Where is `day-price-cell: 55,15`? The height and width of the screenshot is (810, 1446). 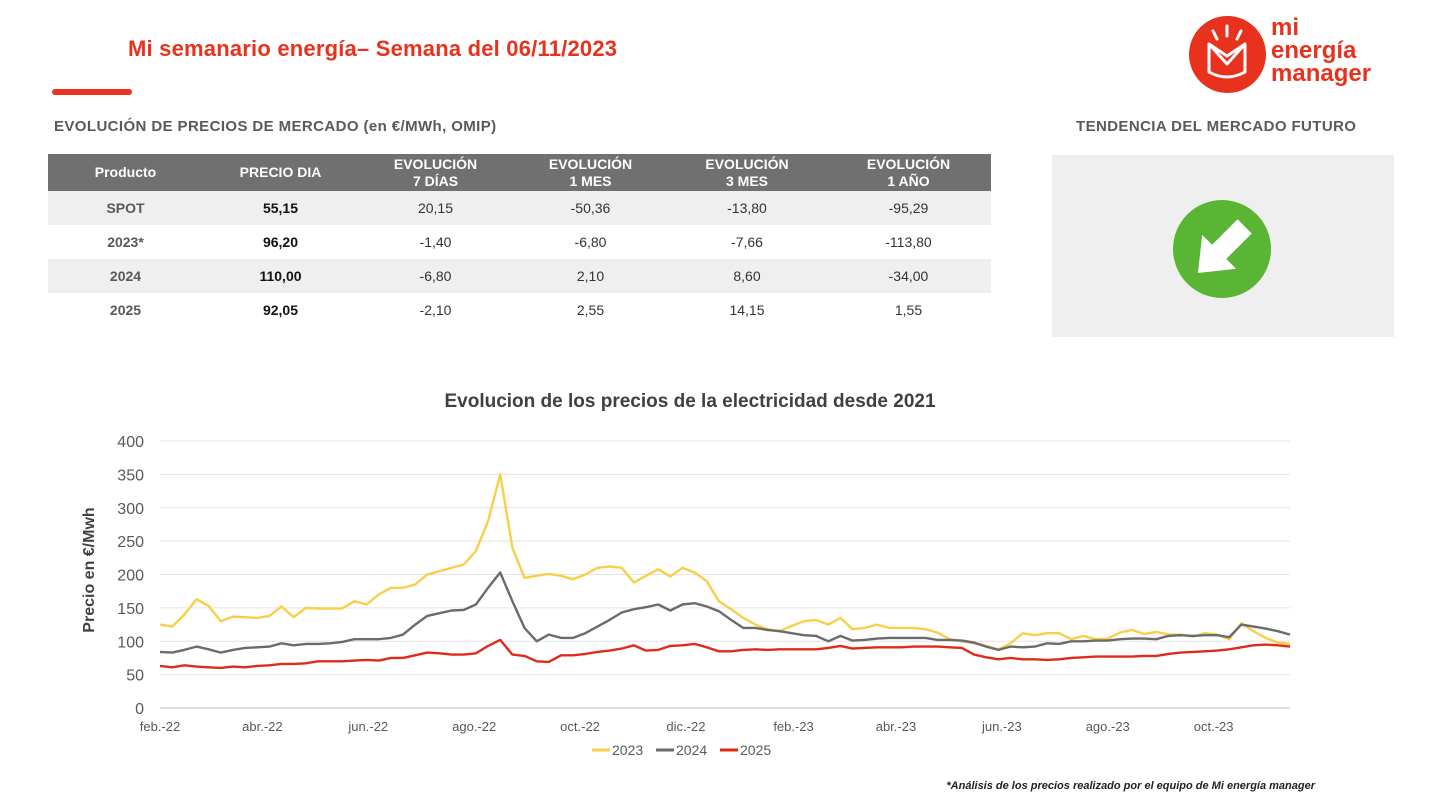 day-price-cell: 55,15 is located at coordinates (280, 208).